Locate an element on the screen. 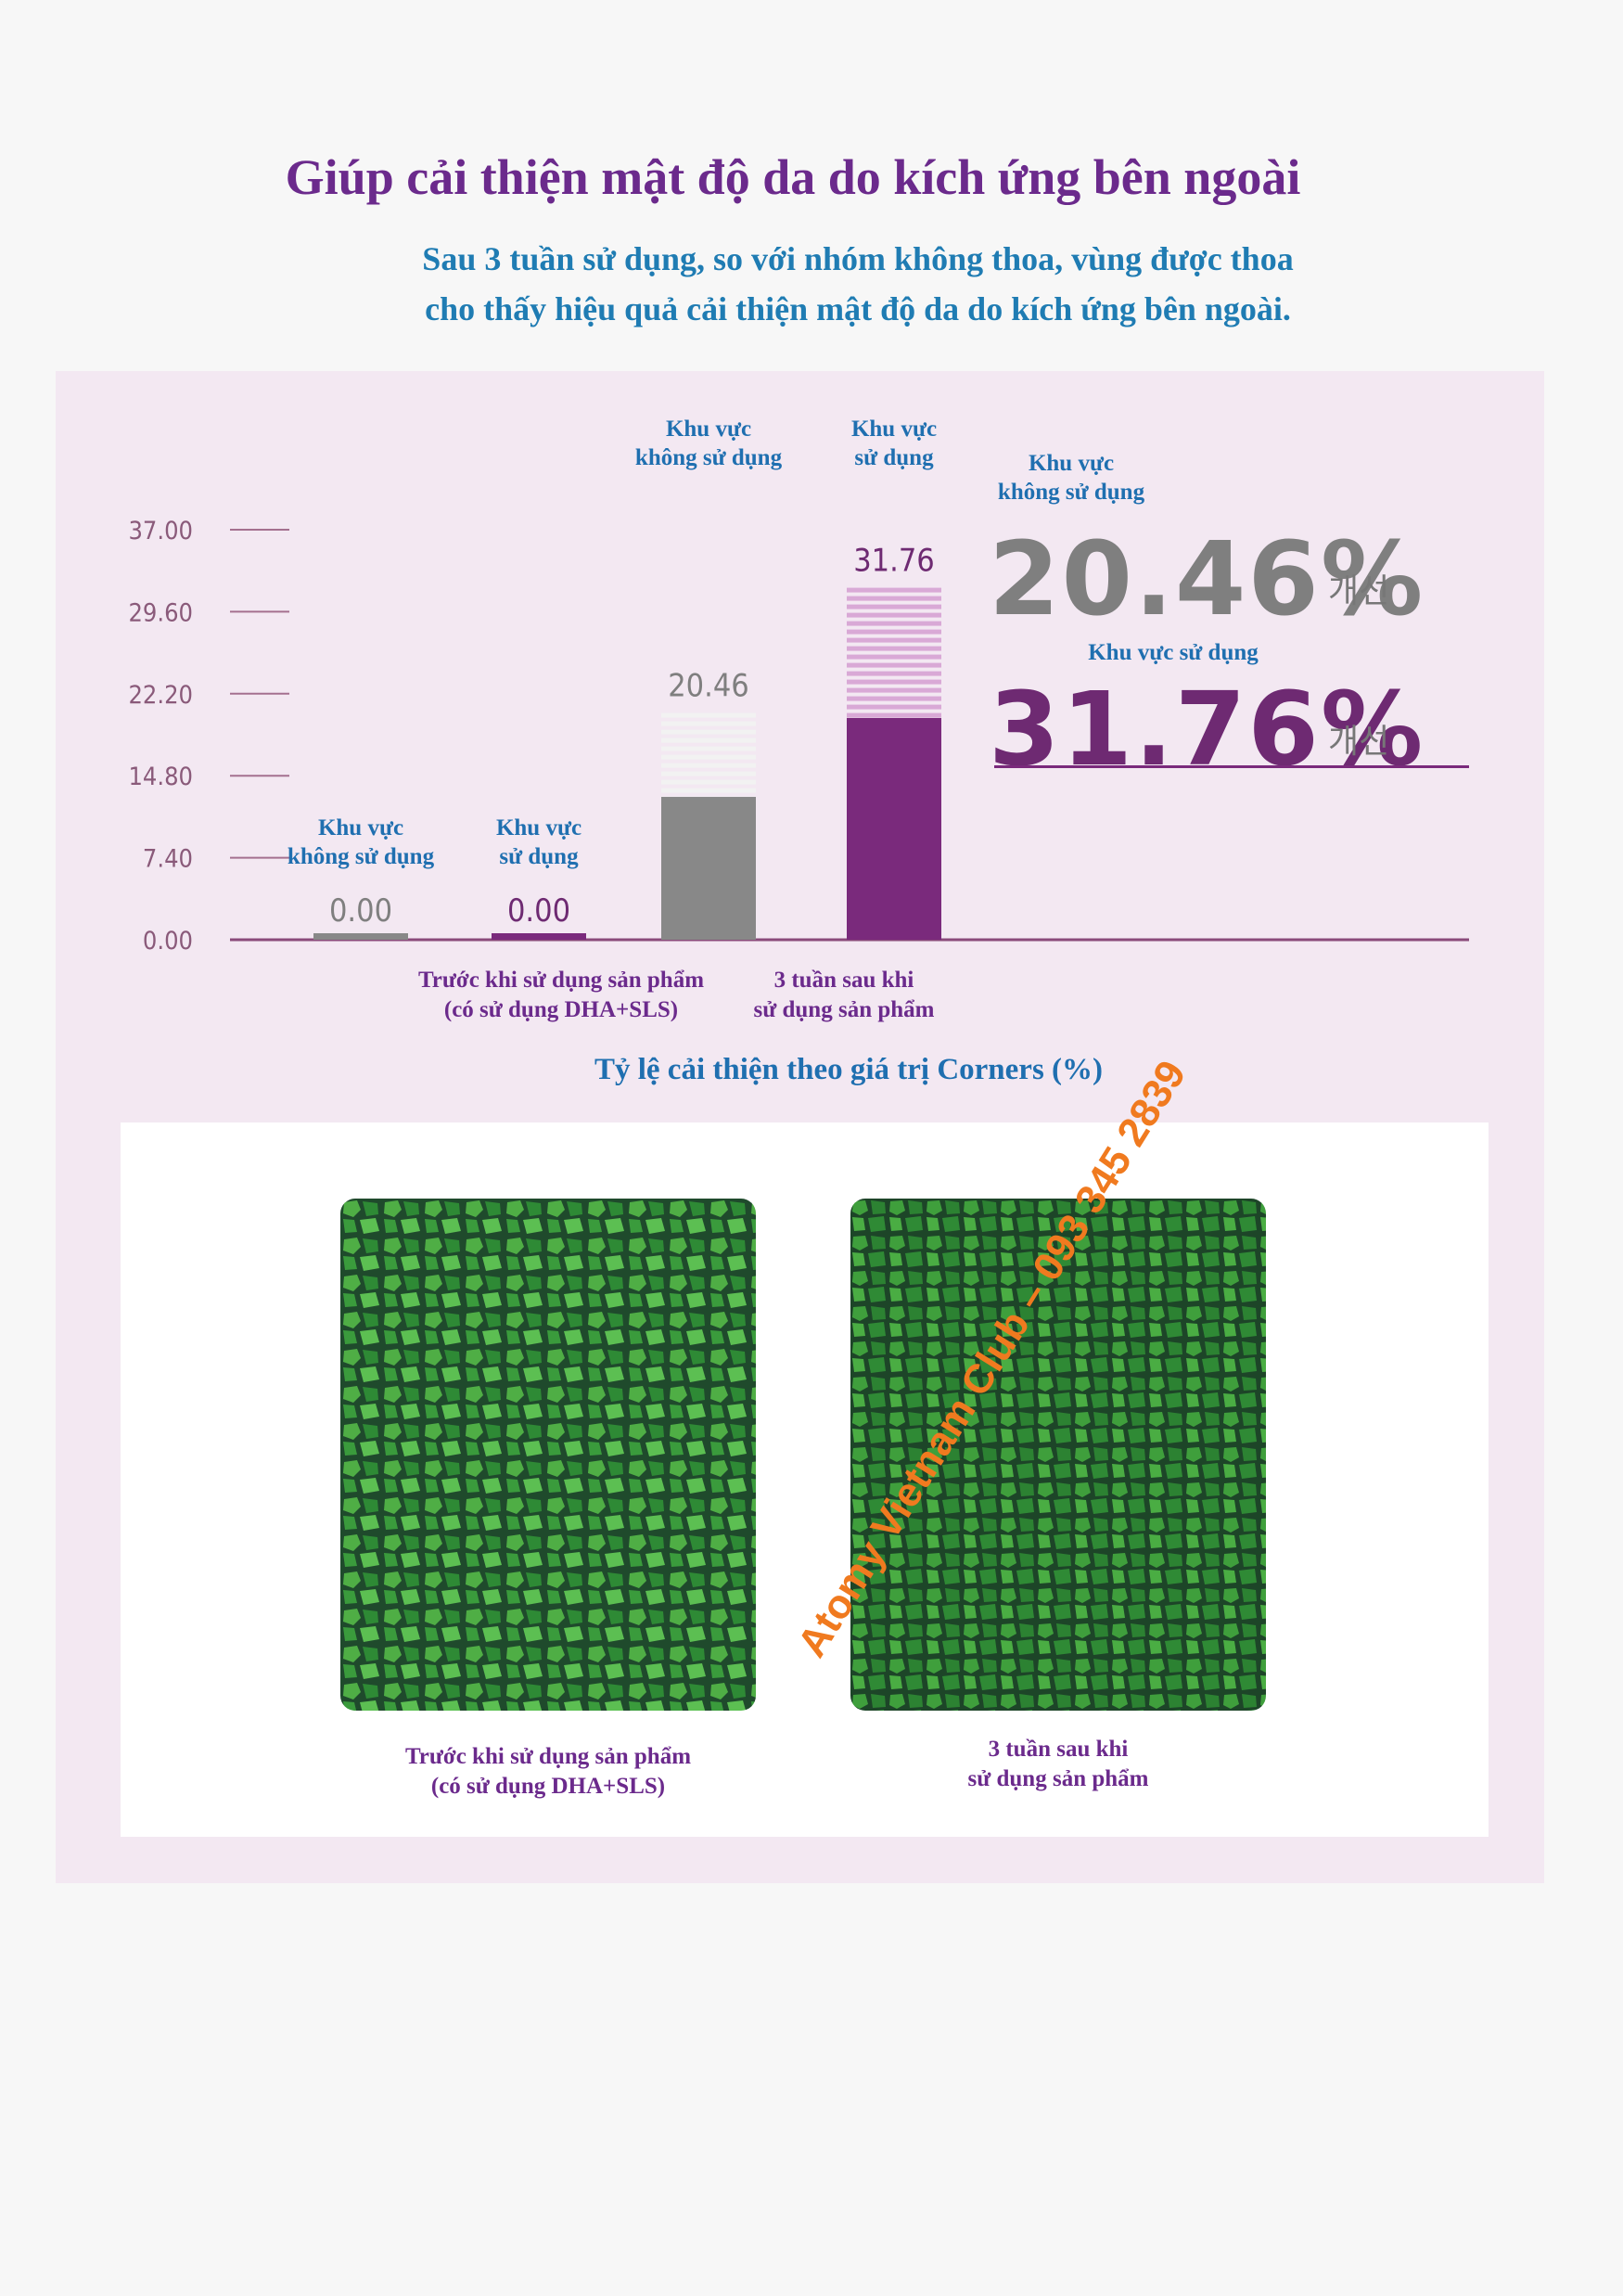 This screenshot has height=2296, width=1623. x-category-label: sử dụng sản phẩm is located at coordinates (844, 1009).